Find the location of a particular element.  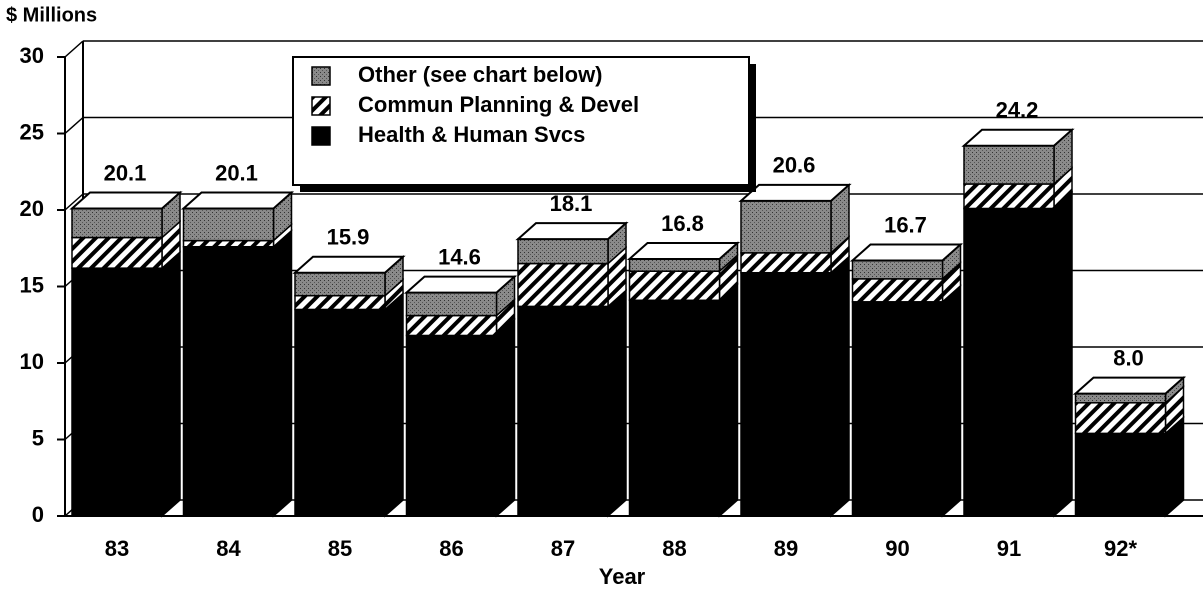

total-label: 24.2 is located at coordinates (1017, 110).